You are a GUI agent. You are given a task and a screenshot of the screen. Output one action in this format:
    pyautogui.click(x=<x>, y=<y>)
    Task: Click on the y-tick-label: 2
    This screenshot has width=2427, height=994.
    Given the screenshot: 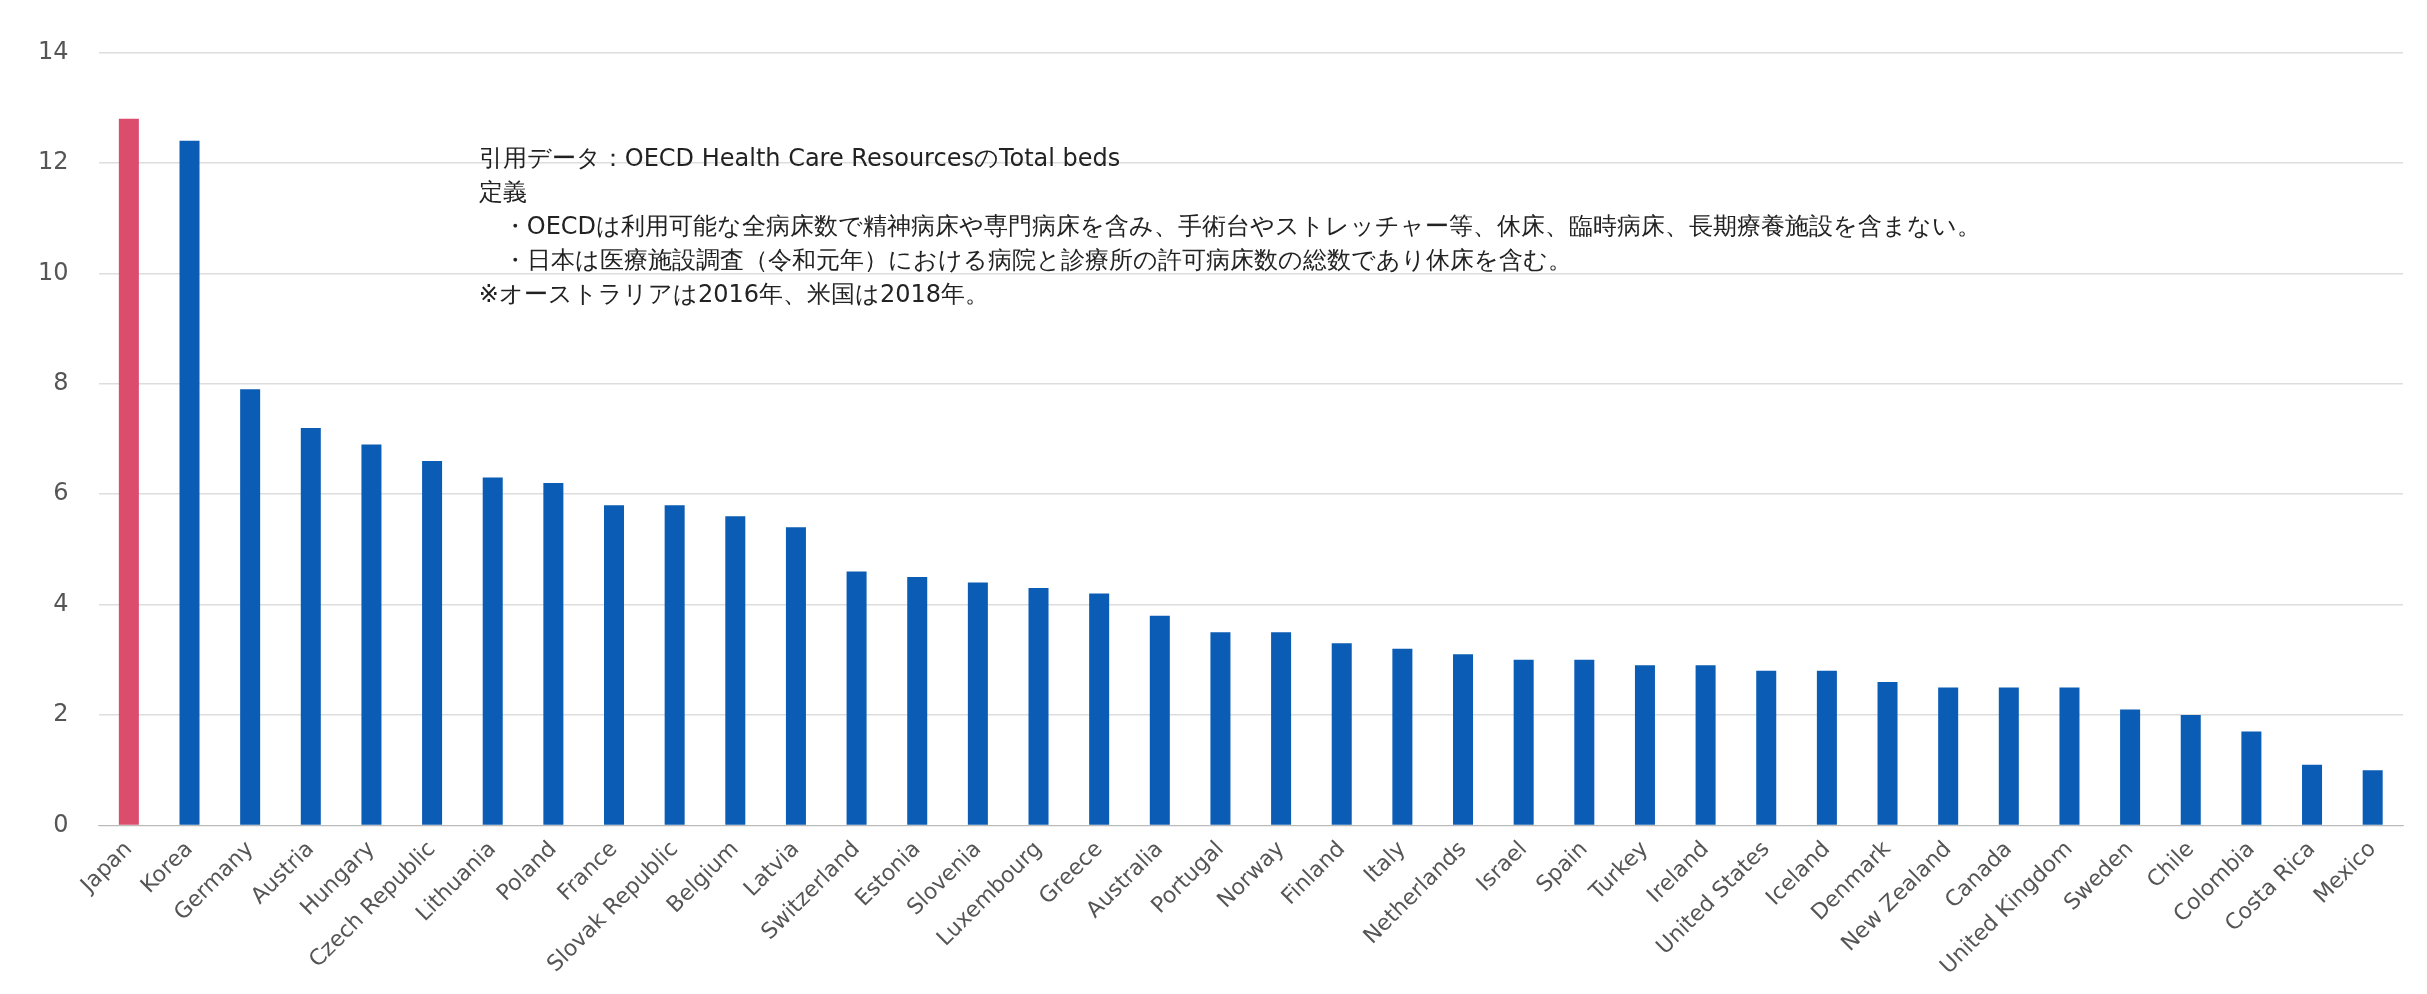 What is the action you would take?
    pyautogui.click(x=61, y=713)
    